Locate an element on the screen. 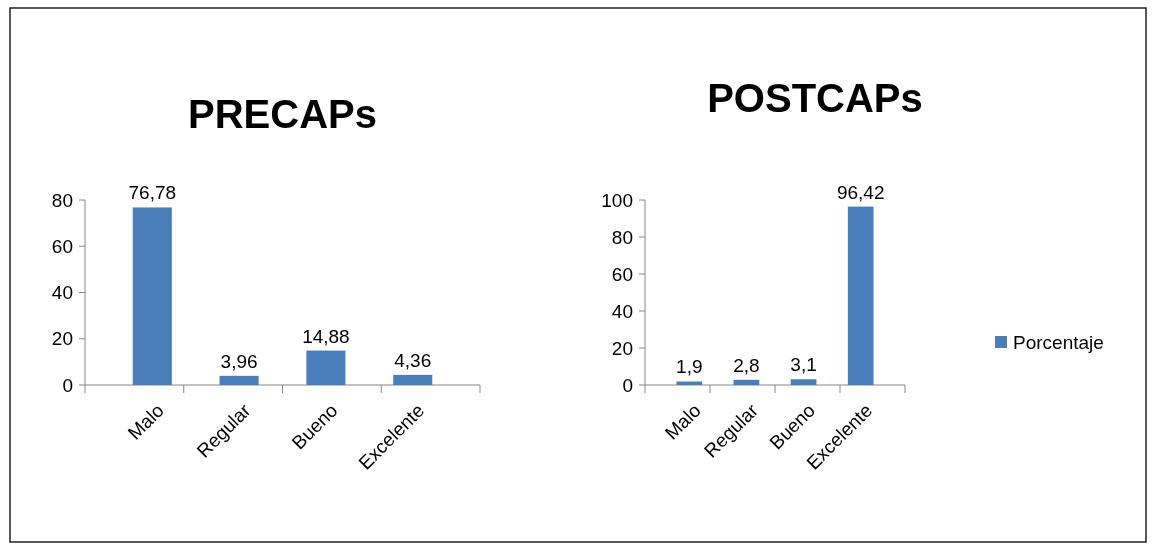 The image size is (1155, 547). data-label: 14,88 is located at coordinates (326, 336).